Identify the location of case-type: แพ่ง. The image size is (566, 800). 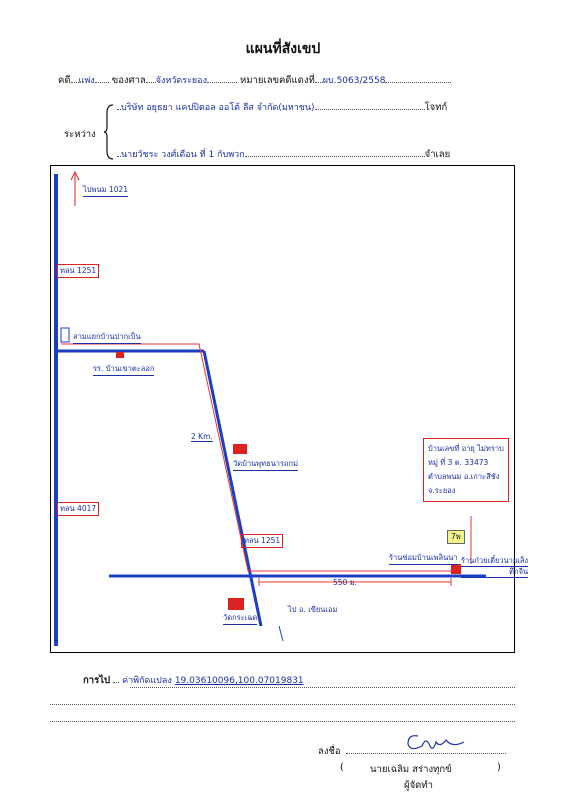
(86, 81).